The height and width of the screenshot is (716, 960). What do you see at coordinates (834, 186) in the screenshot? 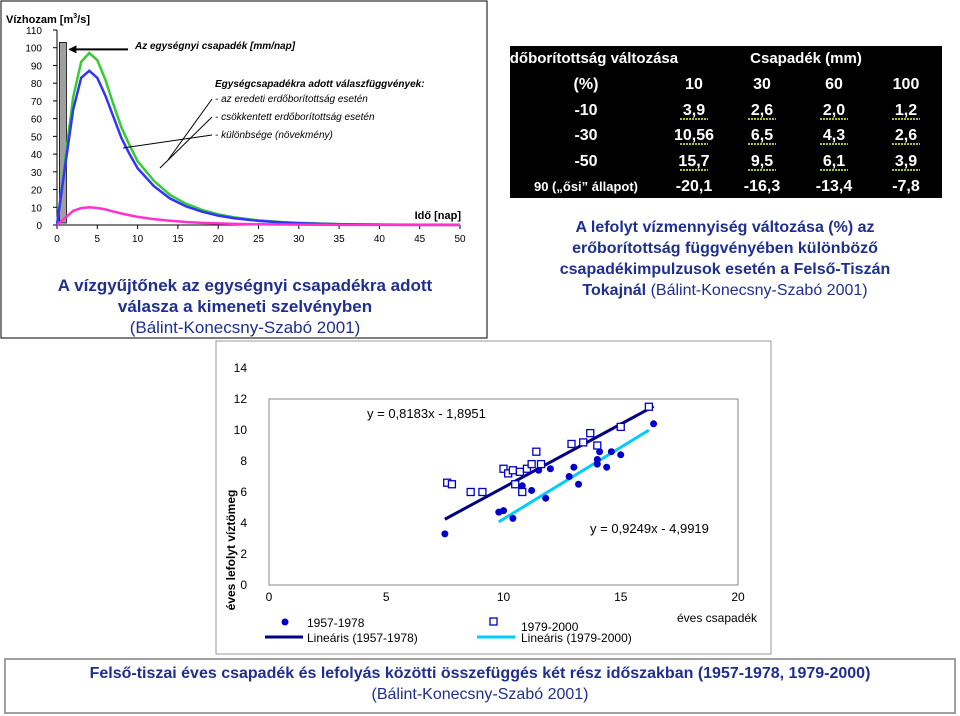
I see `tbl-cell-r3-c3: -13,4` at bounding box center [834, 186].